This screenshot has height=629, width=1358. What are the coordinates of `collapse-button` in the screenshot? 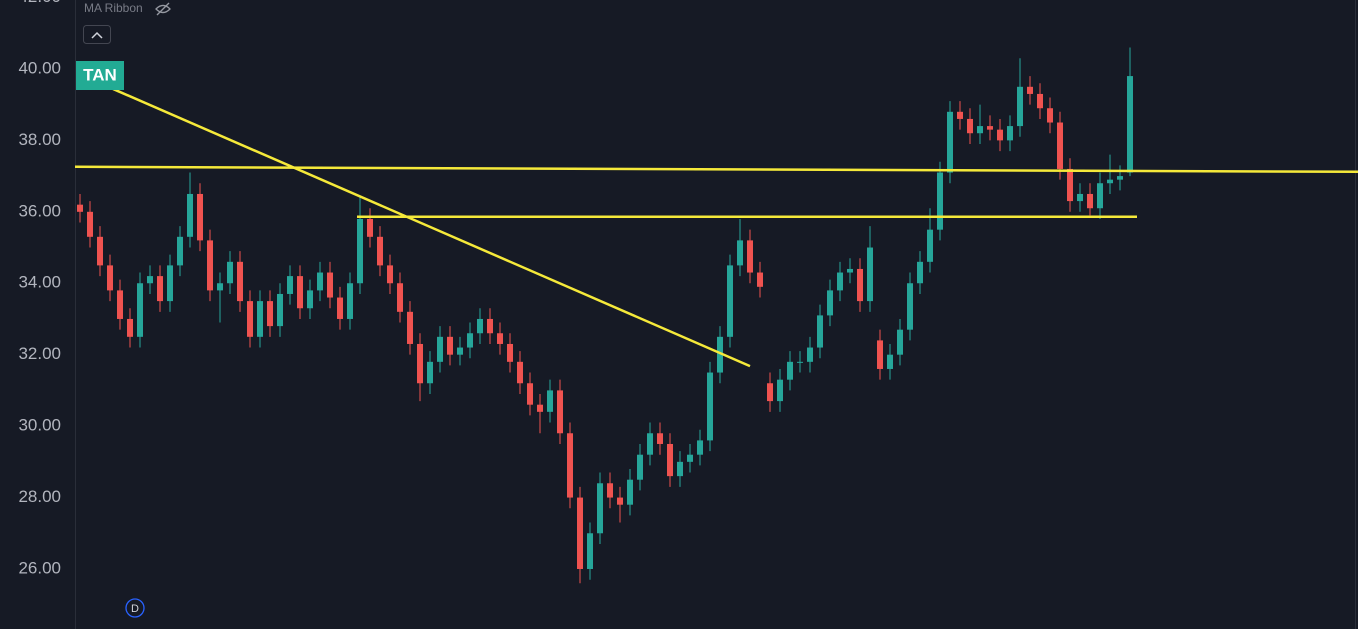 It's located at (97, 34).